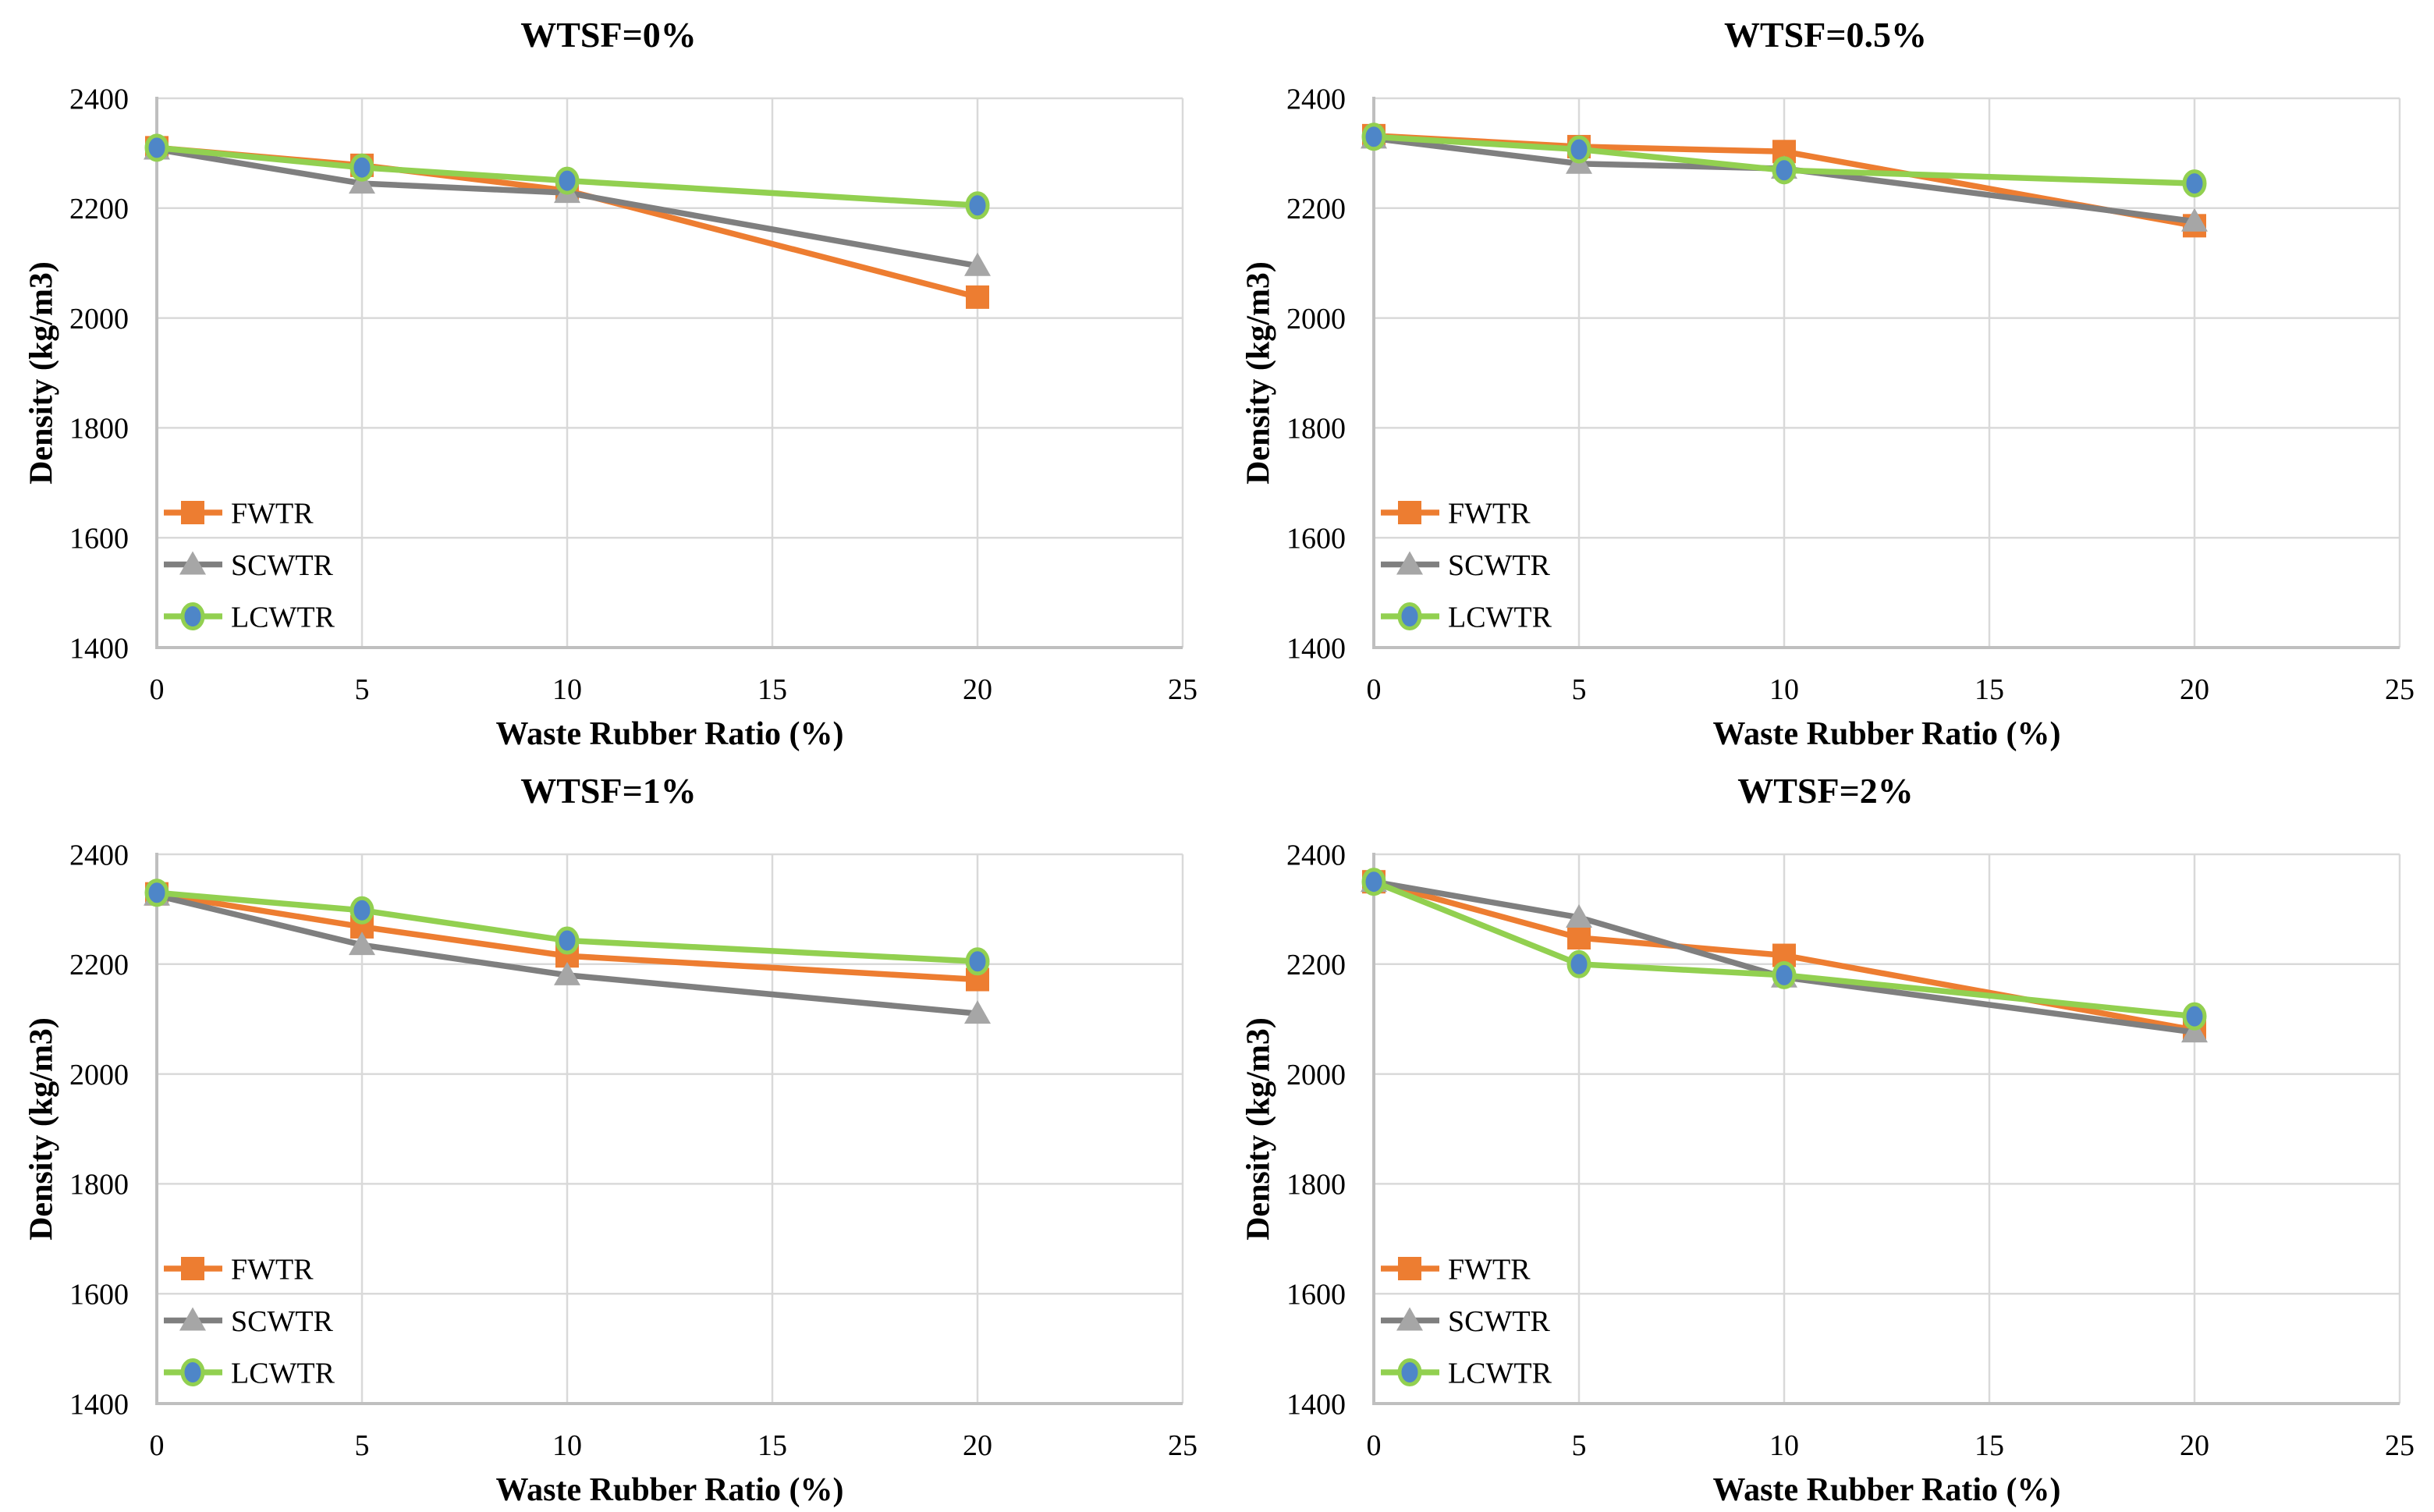  What do you see at coordinates (1825, 791) in the screenshot?
I see `chart-title: WTSF=2%` at bounding box center [1825, 791].